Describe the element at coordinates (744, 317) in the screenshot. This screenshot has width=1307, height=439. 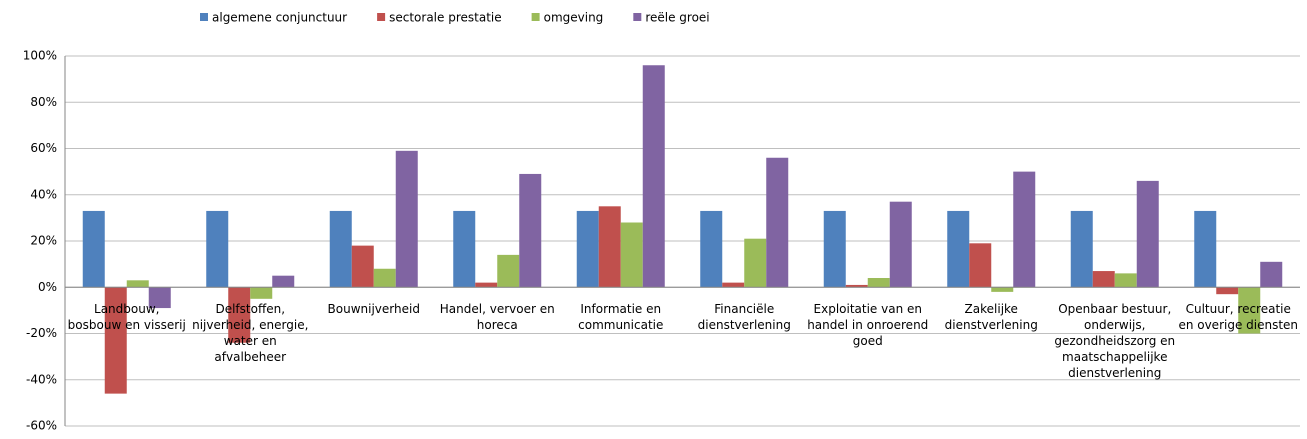
I see `x-tick-label: Financiële dienstverlening` at that location.